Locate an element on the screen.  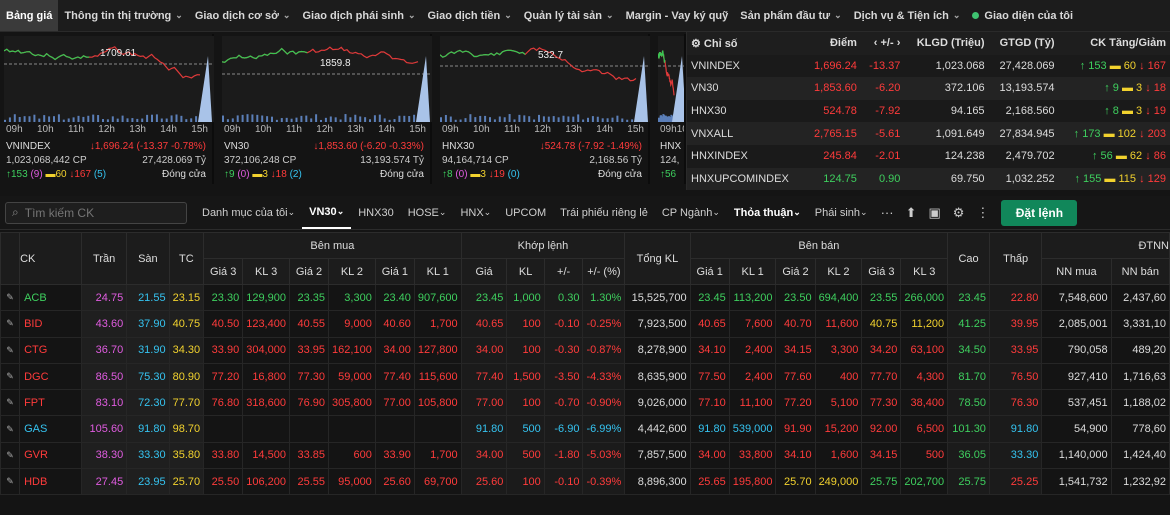
nav-item-0: Bảng giá is located at coordinates (29, 15).